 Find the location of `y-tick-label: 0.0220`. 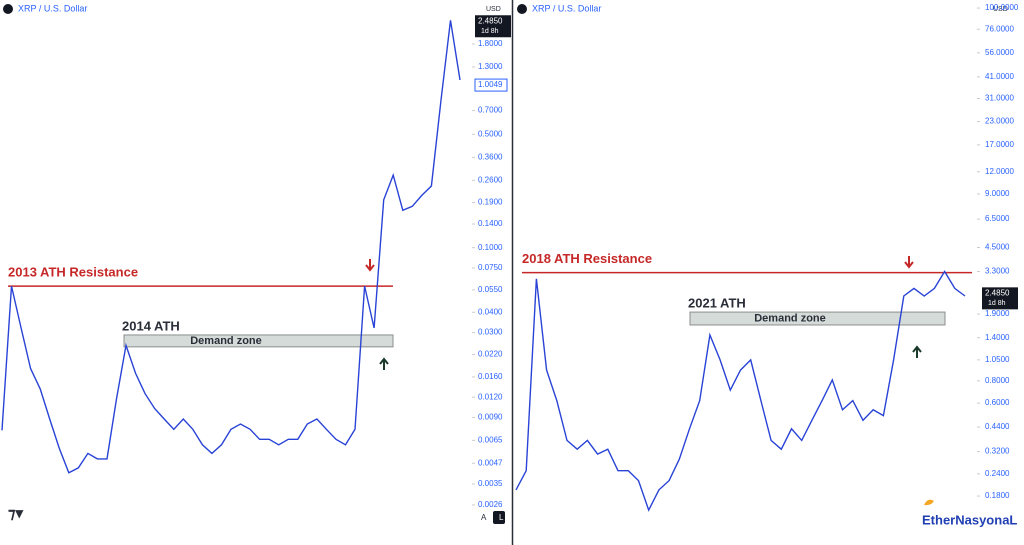

y-tick-label: 0.0220 is located at coordinates (490, 354).